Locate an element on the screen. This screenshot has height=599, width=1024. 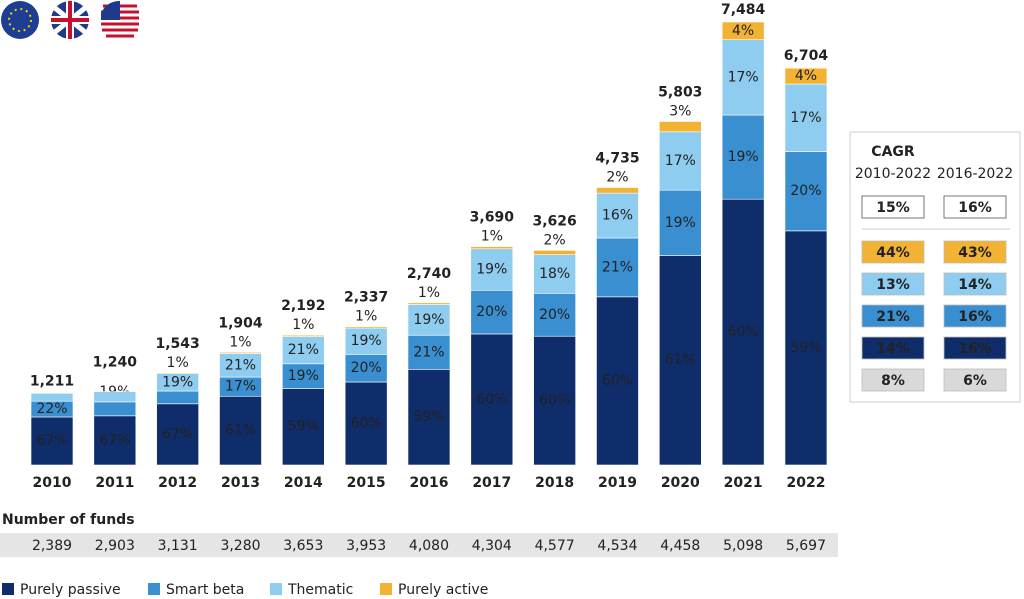
x-tick-label: 2019 is located at coordinates (617, 483).